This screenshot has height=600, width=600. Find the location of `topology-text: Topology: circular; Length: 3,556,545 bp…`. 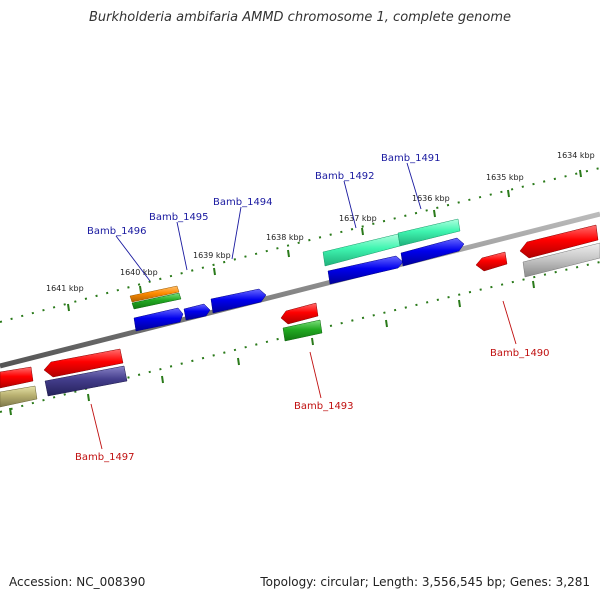

topology-text: Topology: circular; Length: 3,556,545 bp… is located at coordinates (425, 582).